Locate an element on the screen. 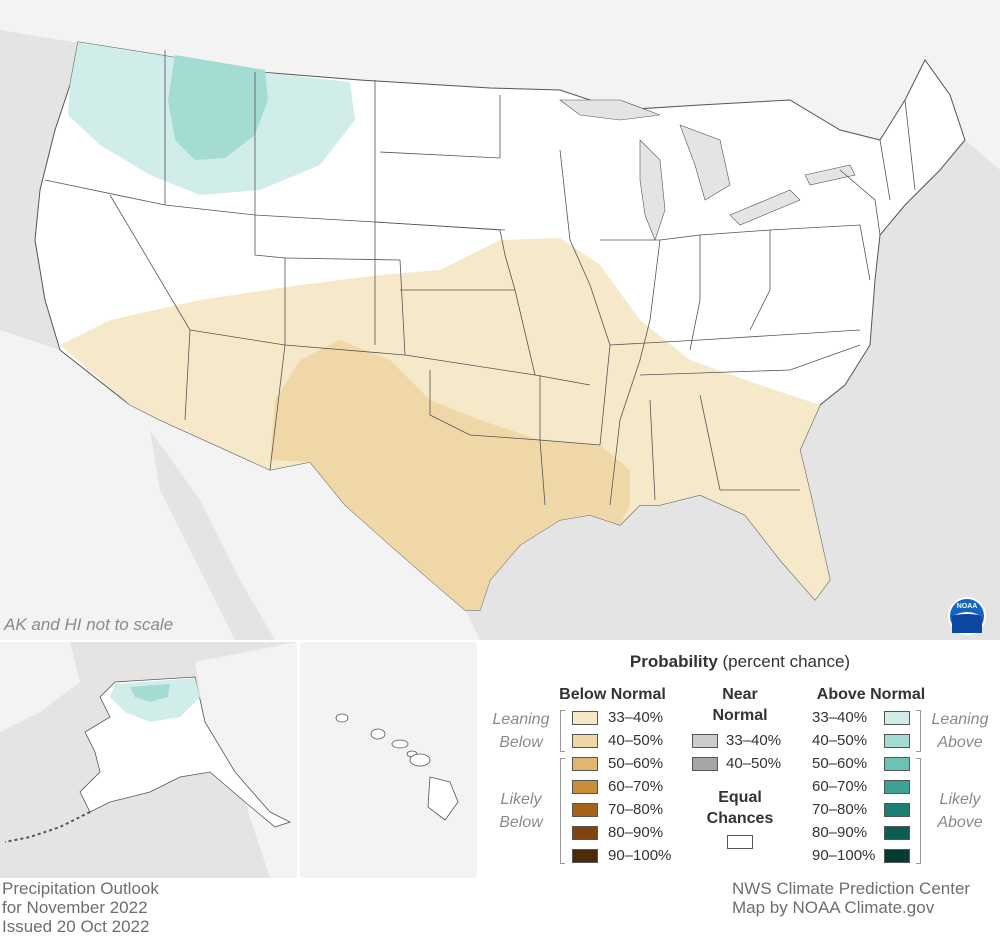 Image resolution: width=1000 pixels, height=938 pixels. near-normal-header: Near Normal is located at coordinates (740, 705).